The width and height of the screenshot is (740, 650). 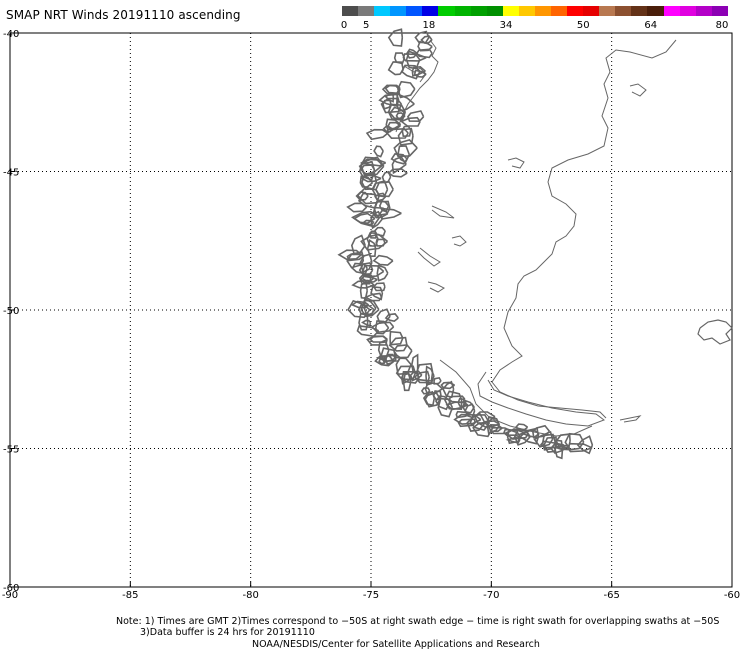 What do you see at coordinates (417, 86) in the screenshot?
I see `northern-coast` at bounding box center [417, 86].